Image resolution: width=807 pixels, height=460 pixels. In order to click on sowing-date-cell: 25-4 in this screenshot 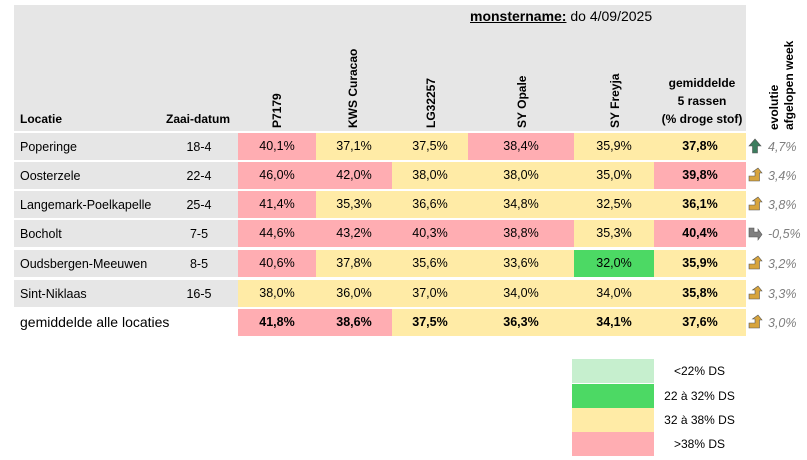, I will do `click(199, 205)`.